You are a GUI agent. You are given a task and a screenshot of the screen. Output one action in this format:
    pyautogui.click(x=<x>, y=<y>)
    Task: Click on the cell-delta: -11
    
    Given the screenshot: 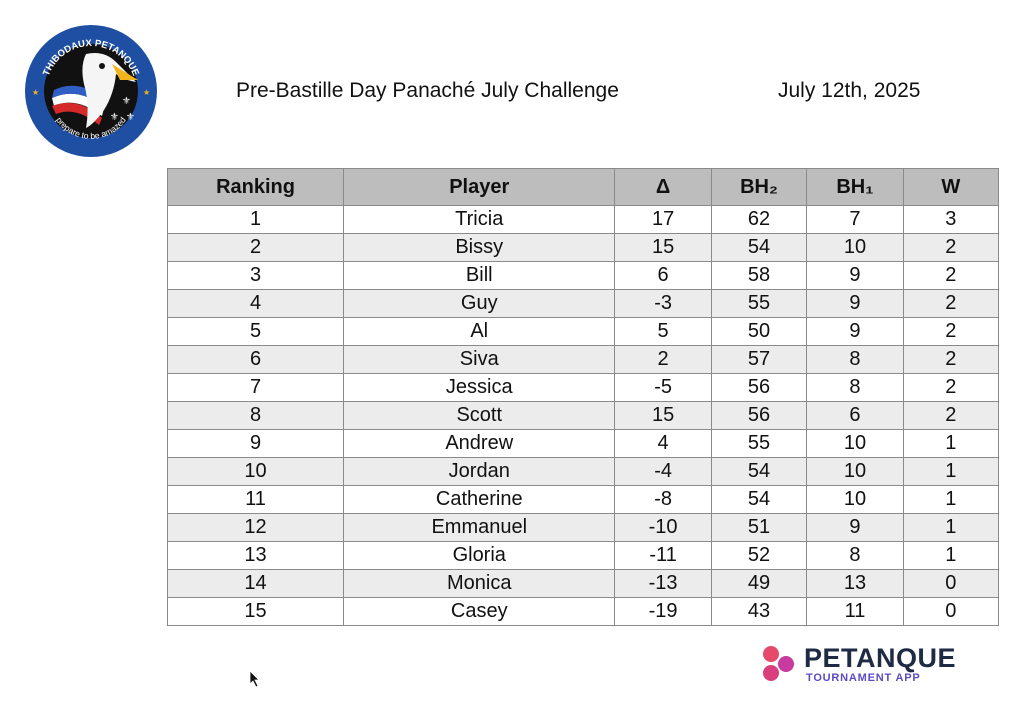 What is the action you would take?
    pyautogui.click(x=663, y=555)
    